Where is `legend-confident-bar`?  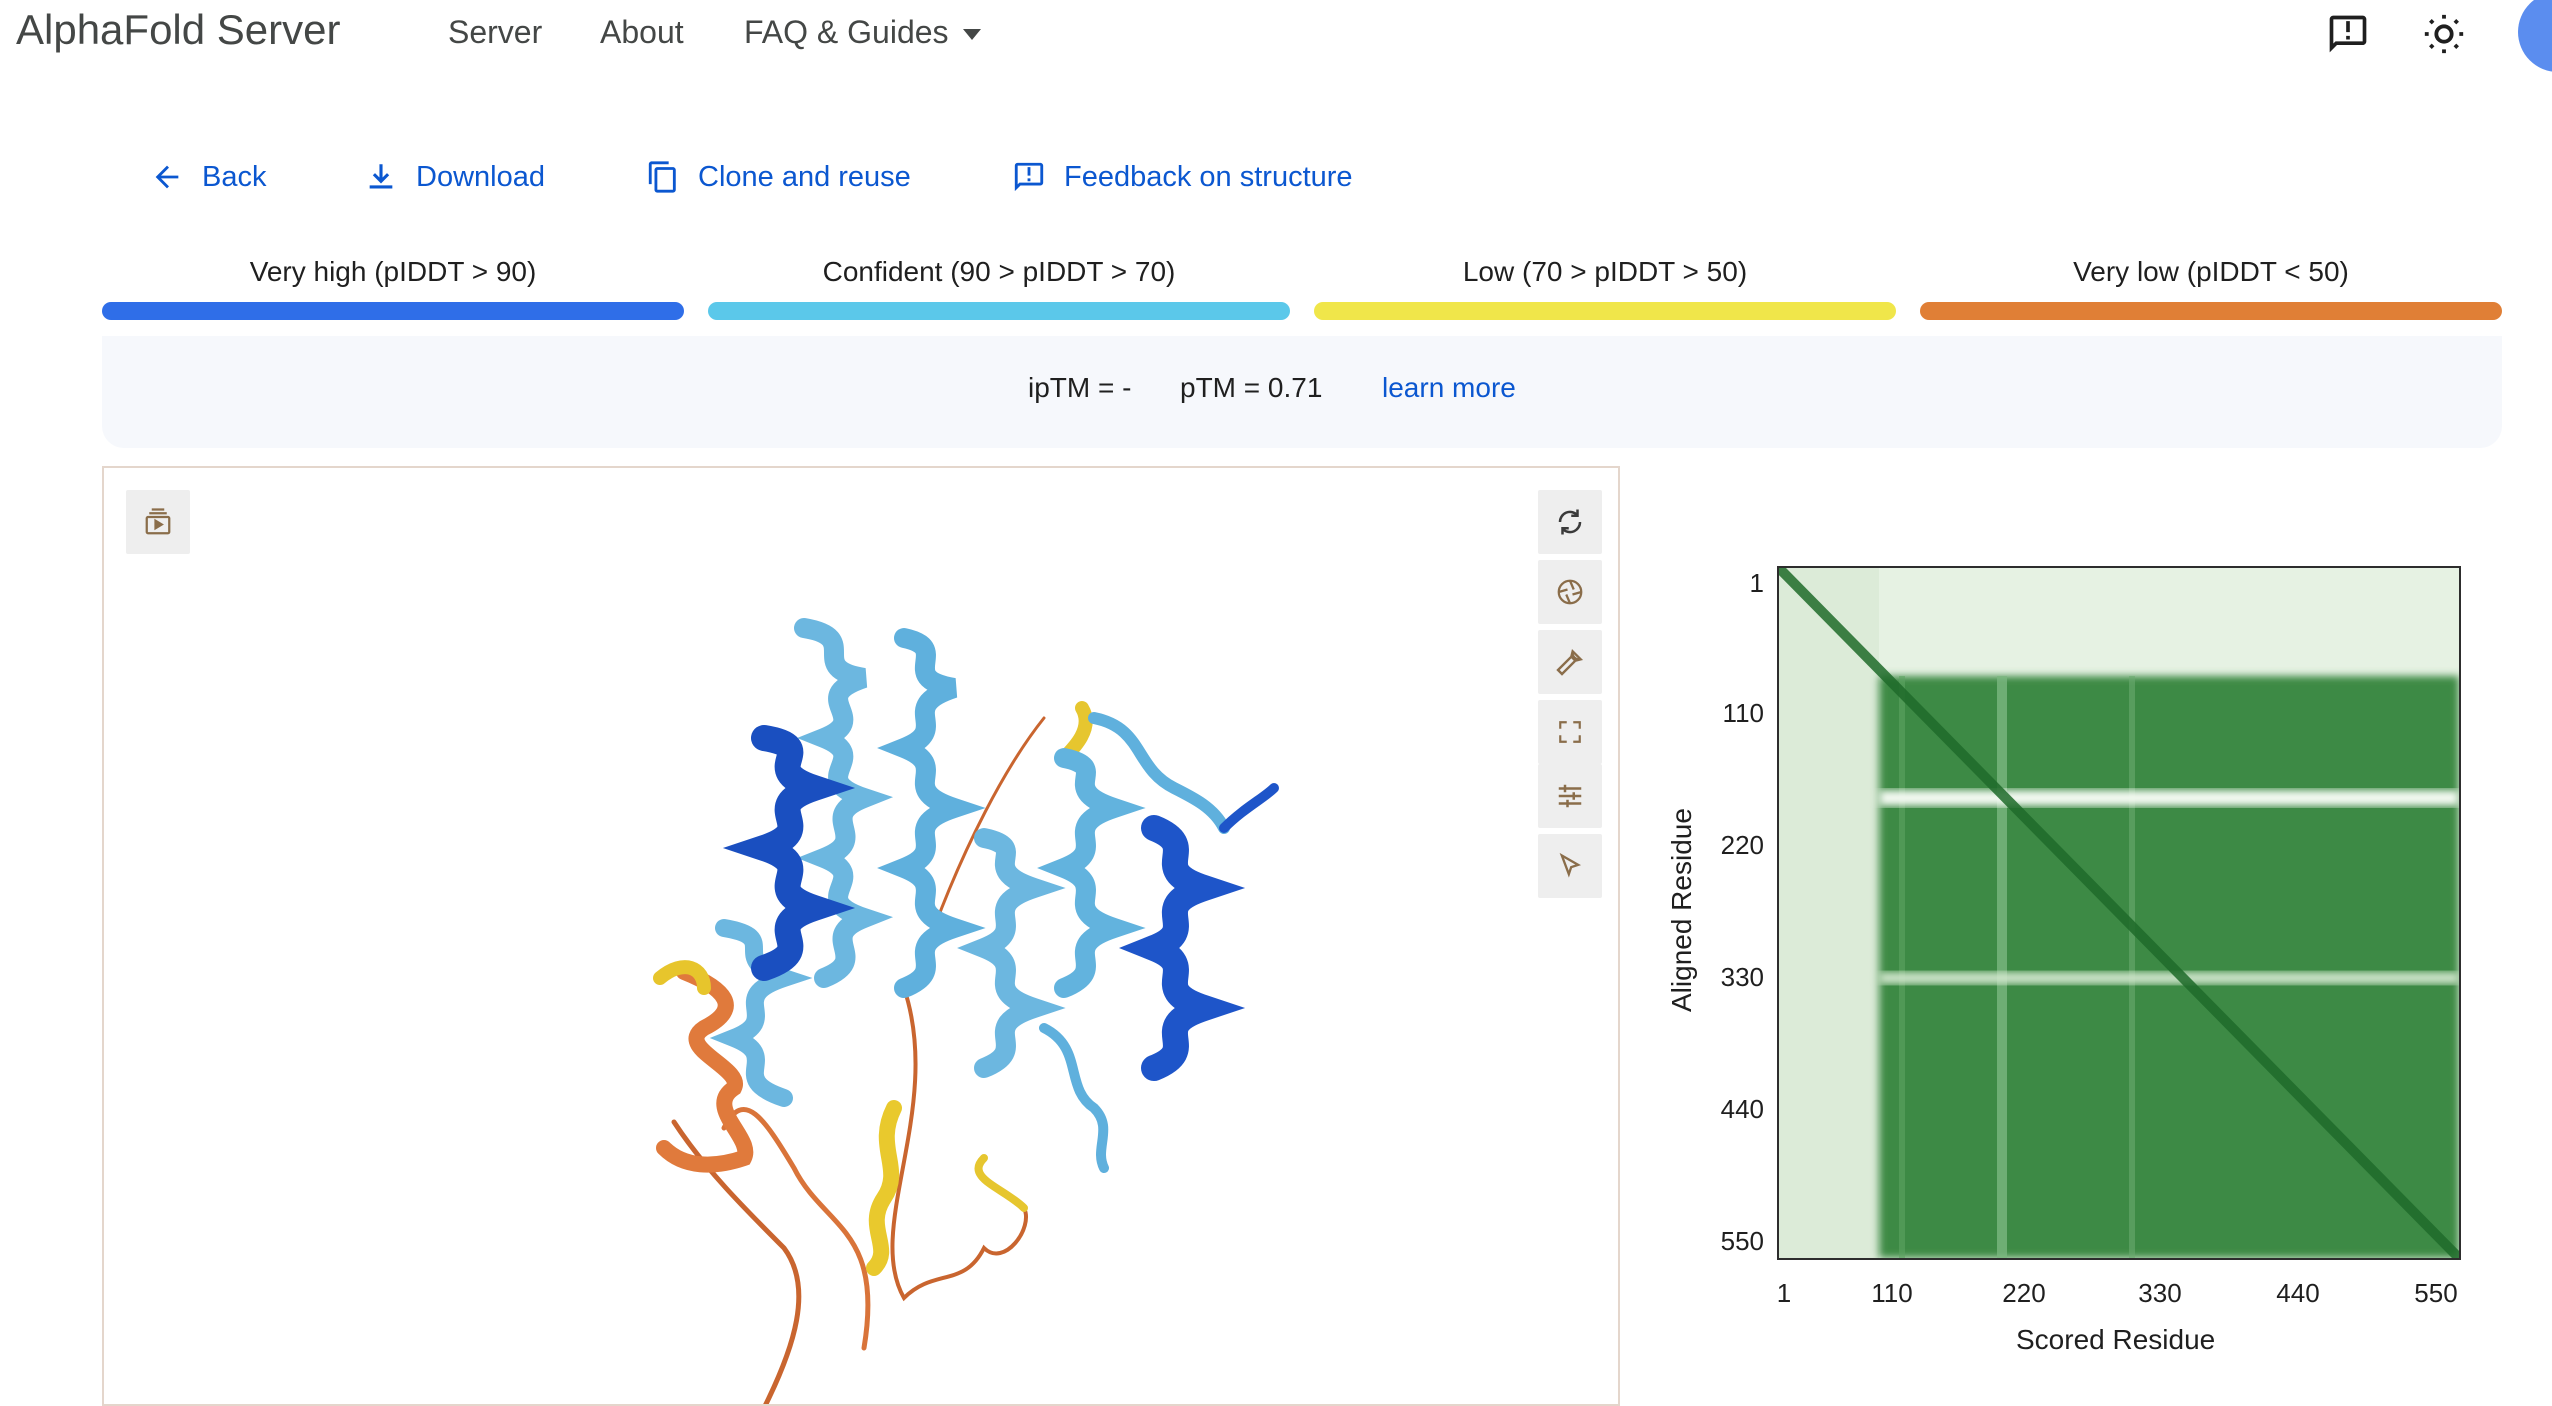 legend-confident-bar is located at coordinates (999, 311).